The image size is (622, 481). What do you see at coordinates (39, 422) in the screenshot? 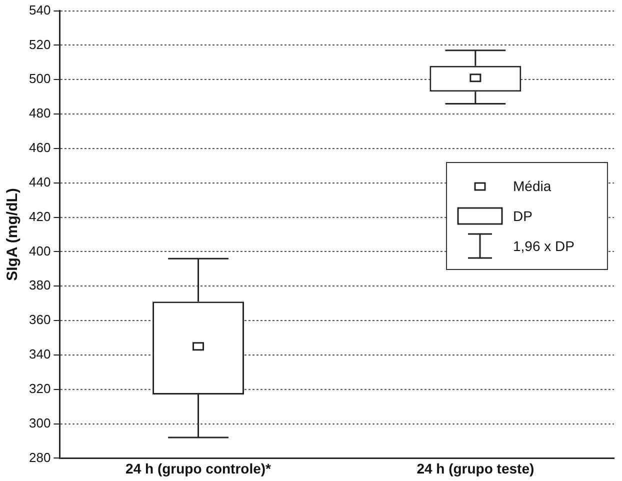
I see `y-tick-label: 300` at bounding box center [39, 422].